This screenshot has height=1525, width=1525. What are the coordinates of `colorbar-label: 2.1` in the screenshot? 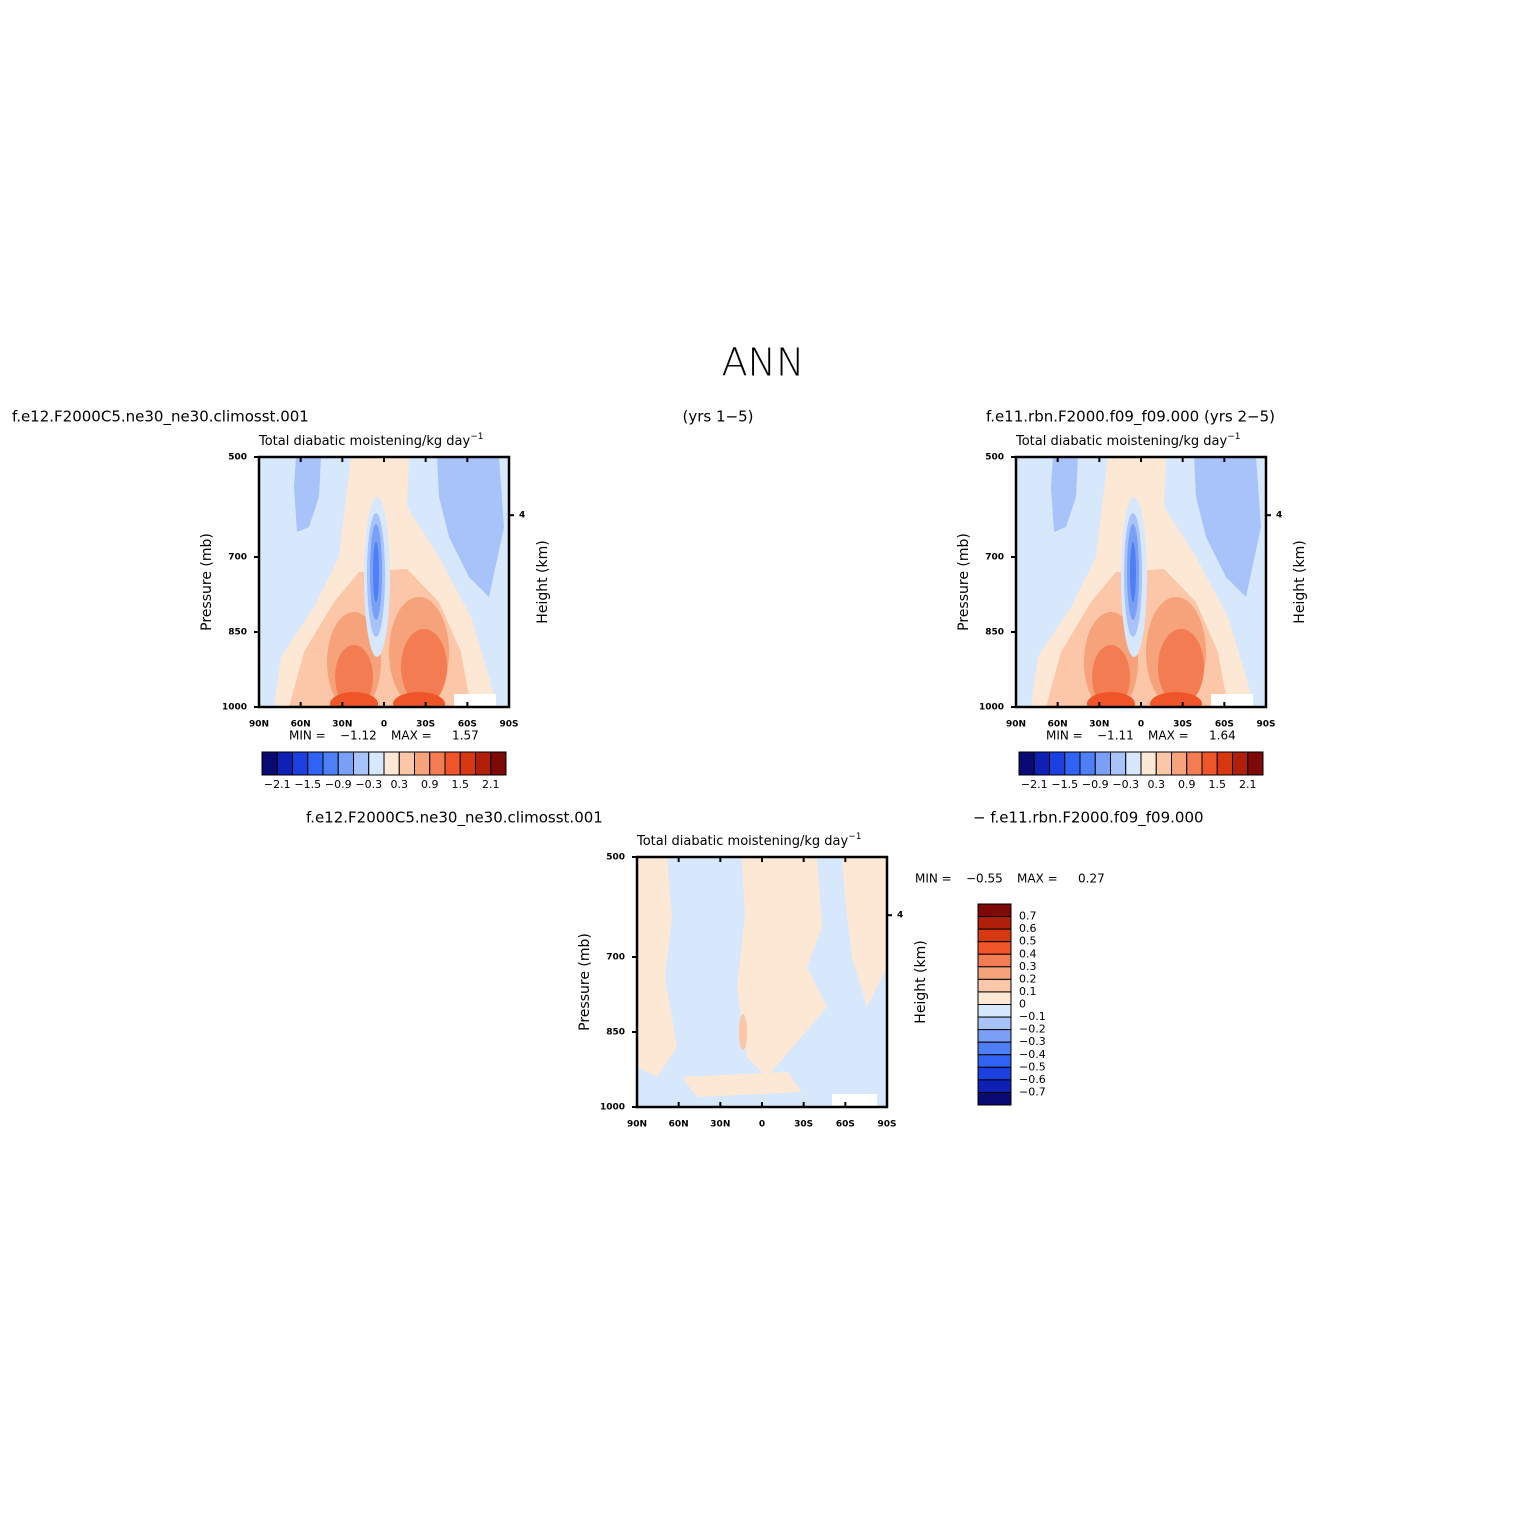 It's located at (1248, 784).